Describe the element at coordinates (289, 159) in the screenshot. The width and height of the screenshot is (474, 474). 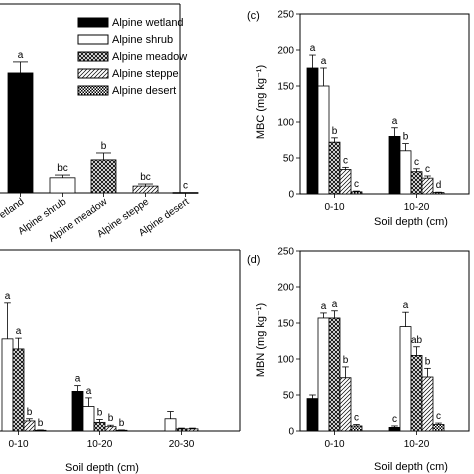
I see `panel-c-ytick-label-50: 50` at that location.